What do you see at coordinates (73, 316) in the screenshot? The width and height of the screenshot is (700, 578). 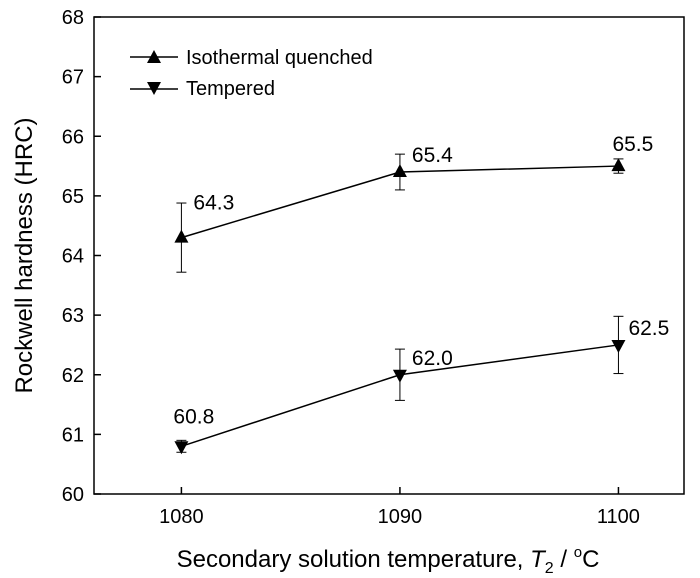 I see `y-tick-label: 63` at bounding box center [73, 316].